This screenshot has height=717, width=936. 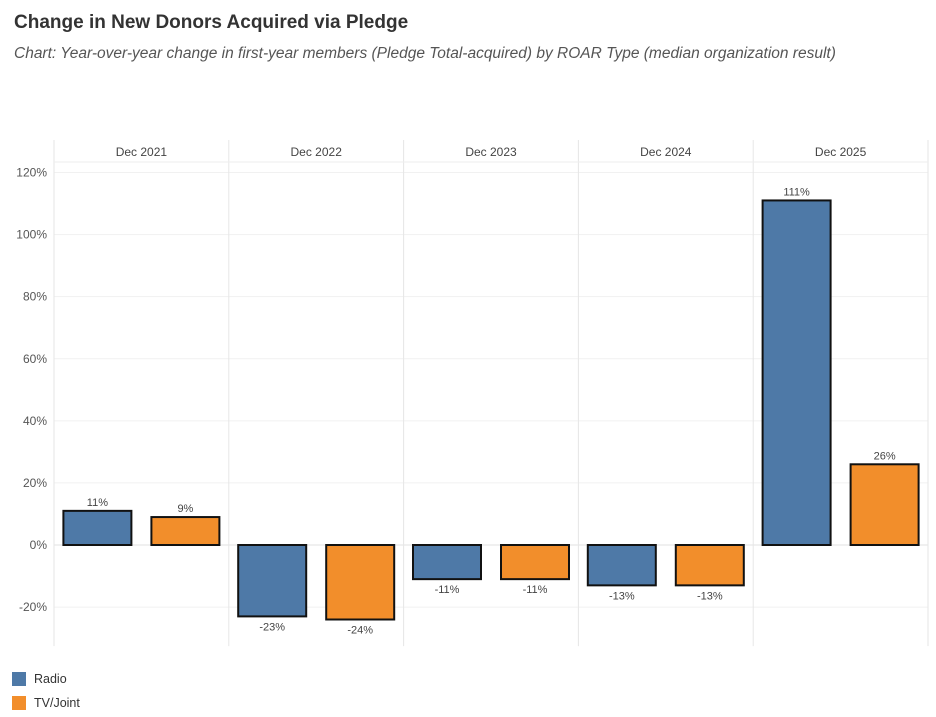 I want to click on legend-item-radio: Radio, so click(x=46, y=679).